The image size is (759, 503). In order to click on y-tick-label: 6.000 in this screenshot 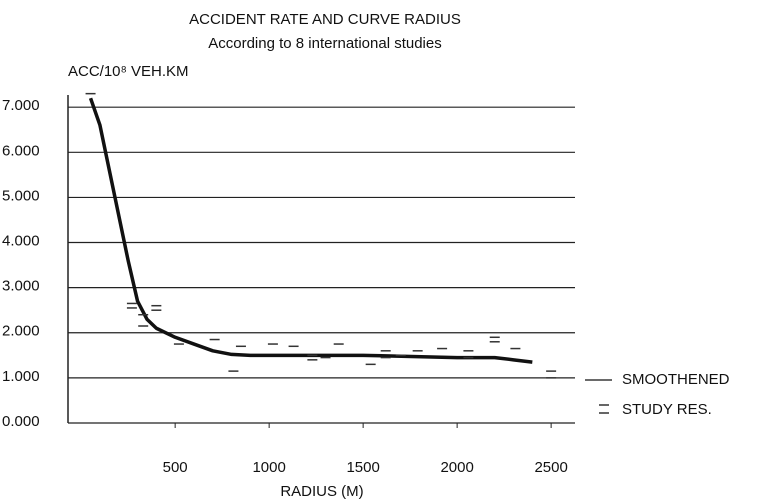, I will do `click(21, 150)`.